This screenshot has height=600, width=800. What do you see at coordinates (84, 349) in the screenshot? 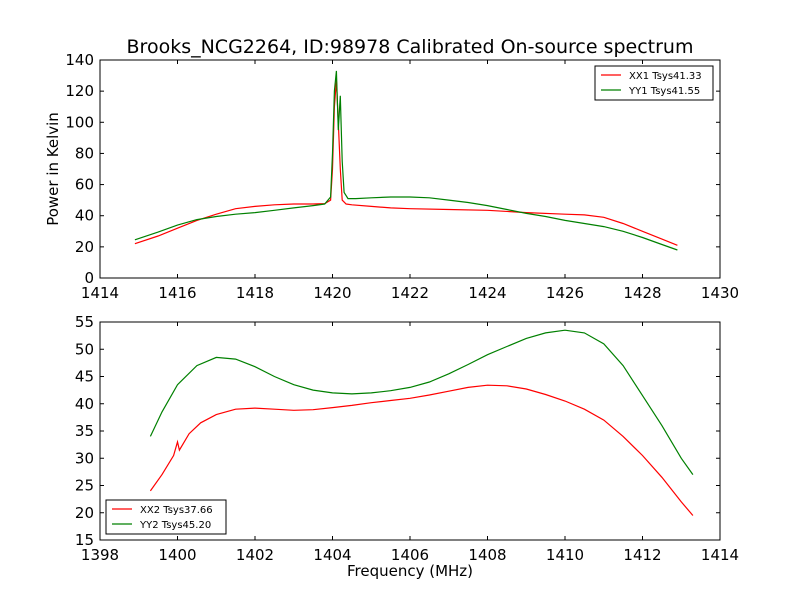
I see `bottom-y-tick-label: 50` at bounding box center [84, 349].